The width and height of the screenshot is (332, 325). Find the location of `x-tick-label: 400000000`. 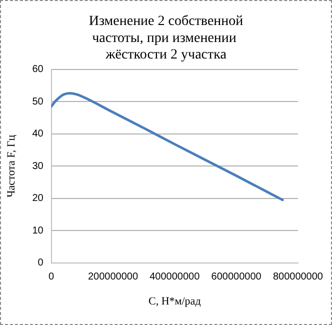

x-tick-label: 400000000 is located at coordinates (175, 277).